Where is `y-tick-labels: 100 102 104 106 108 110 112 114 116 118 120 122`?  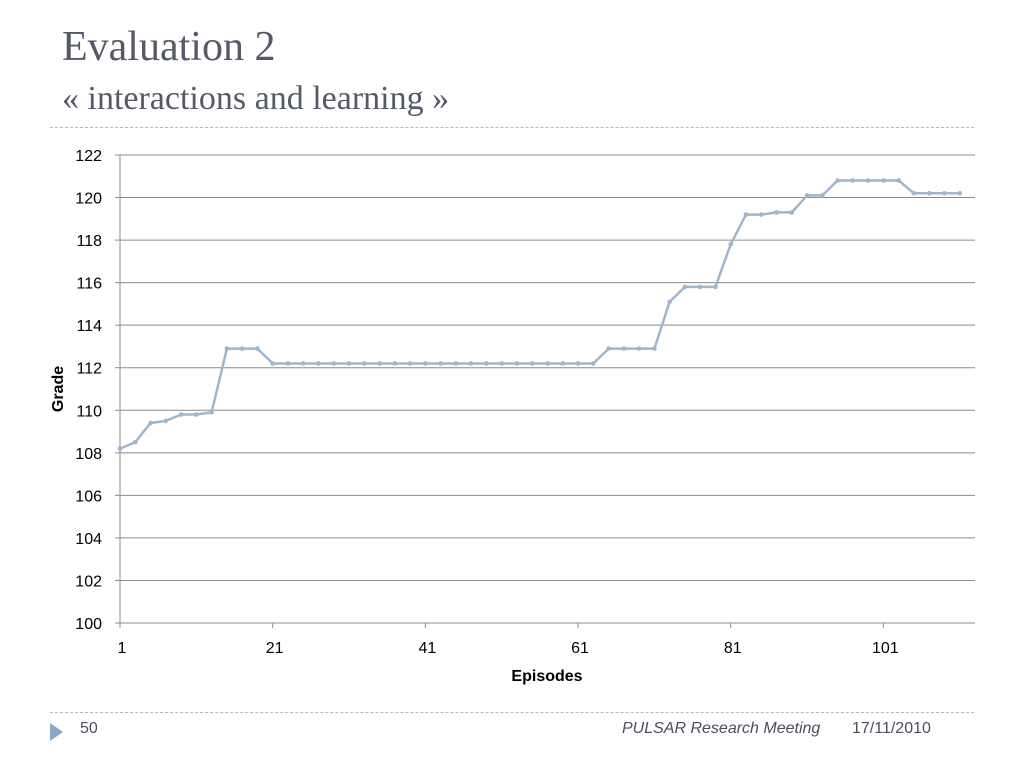
y-tick-labels: 100 102 104 106 108 110 112 114 116 118 120 122 is located at coordinates (88, 390).